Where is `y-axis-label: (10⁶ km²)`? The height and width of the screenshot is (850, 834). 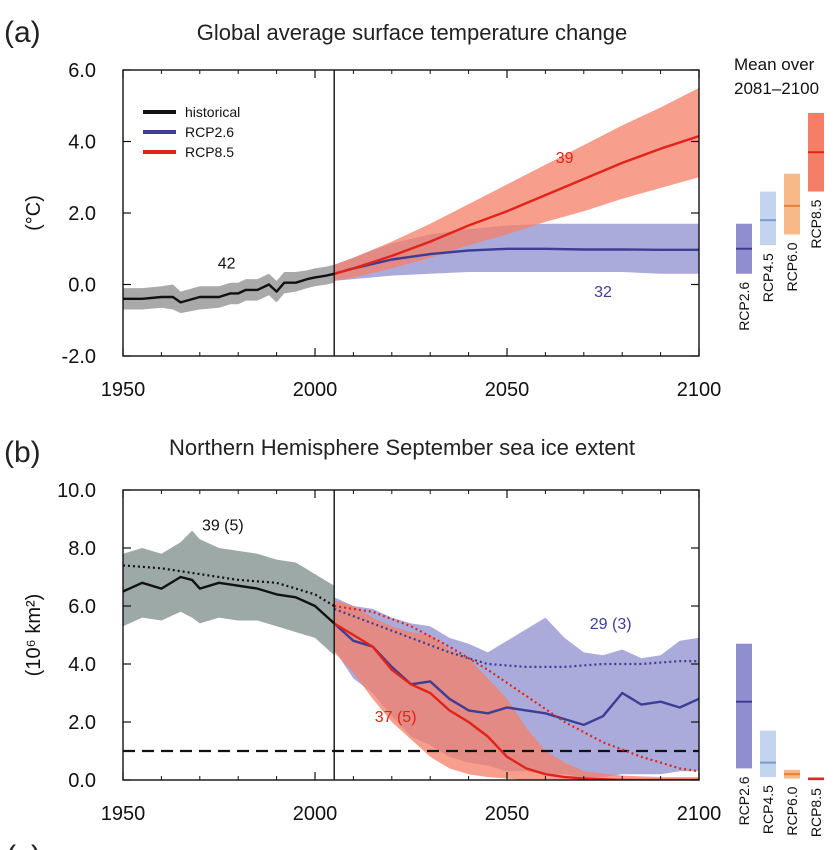 y-axis-label: (10⁶ km²) is located at coordinates (34, 635).